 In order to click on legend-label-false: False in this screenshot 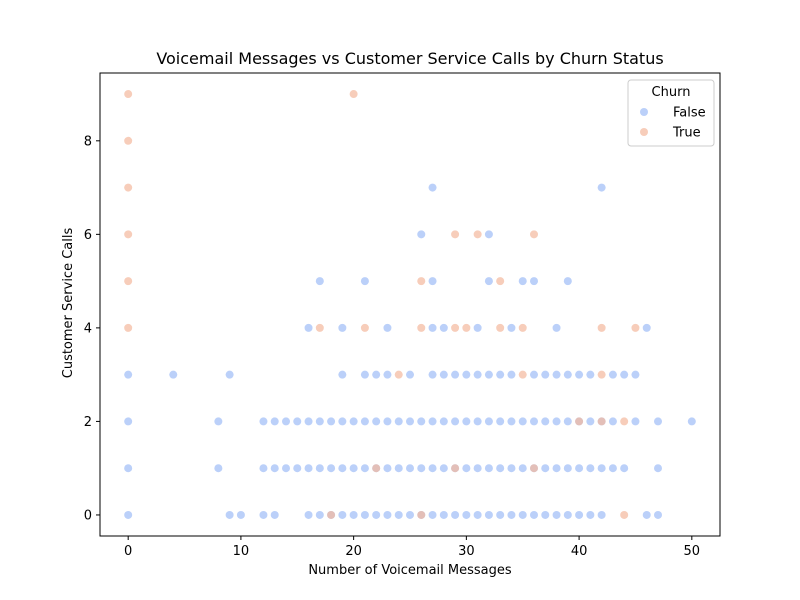, I will do `click(689, 113)`.